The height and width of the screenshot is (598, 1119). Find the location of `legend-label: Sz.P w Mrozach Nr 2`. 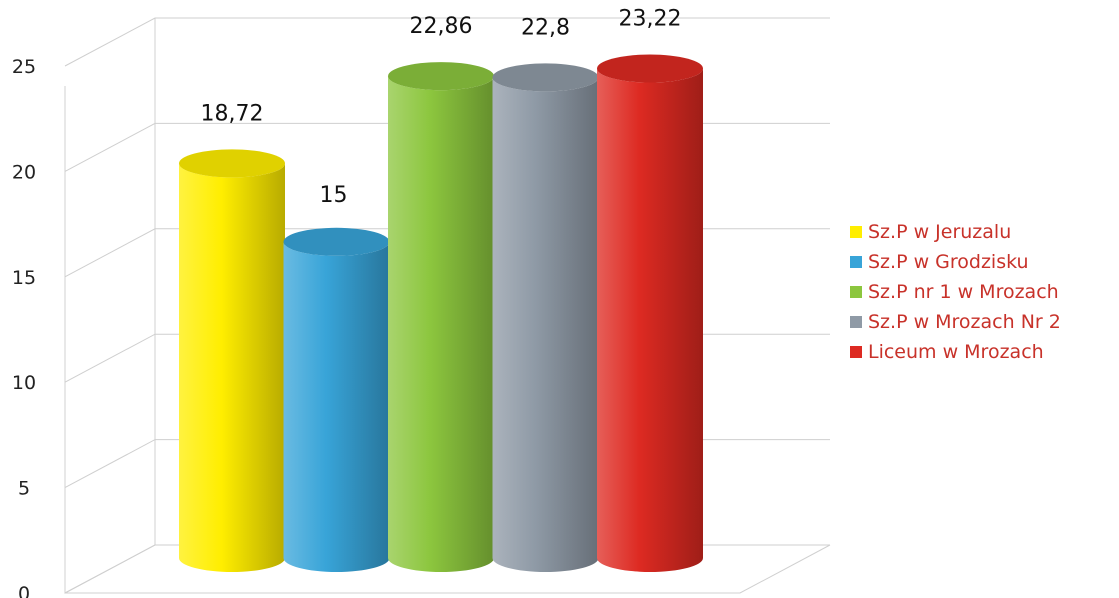

legend-label: Sz.P w Mrozach Nr 2 is located at coordinates (964, 322).